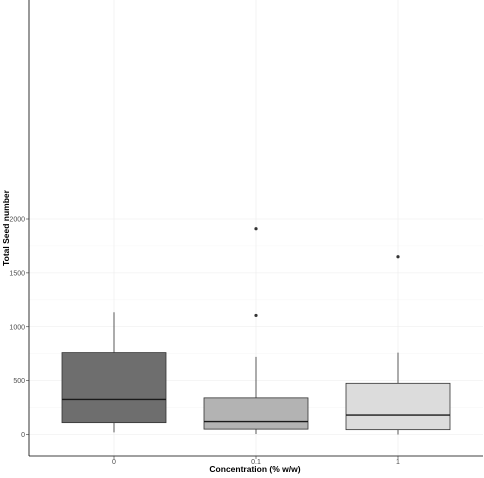  Describe the element at coordinates (6, 227) in the screenshot. I see `y-axis-title: Total Seed number` at that location.